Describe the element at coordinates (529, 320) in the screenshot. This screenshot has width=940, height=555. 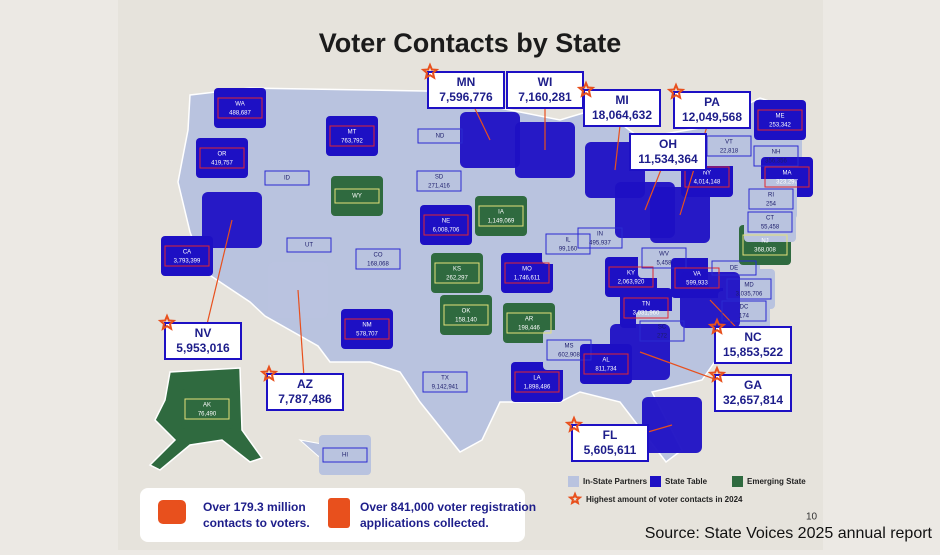
I see `state-abbr: AR` at that location.